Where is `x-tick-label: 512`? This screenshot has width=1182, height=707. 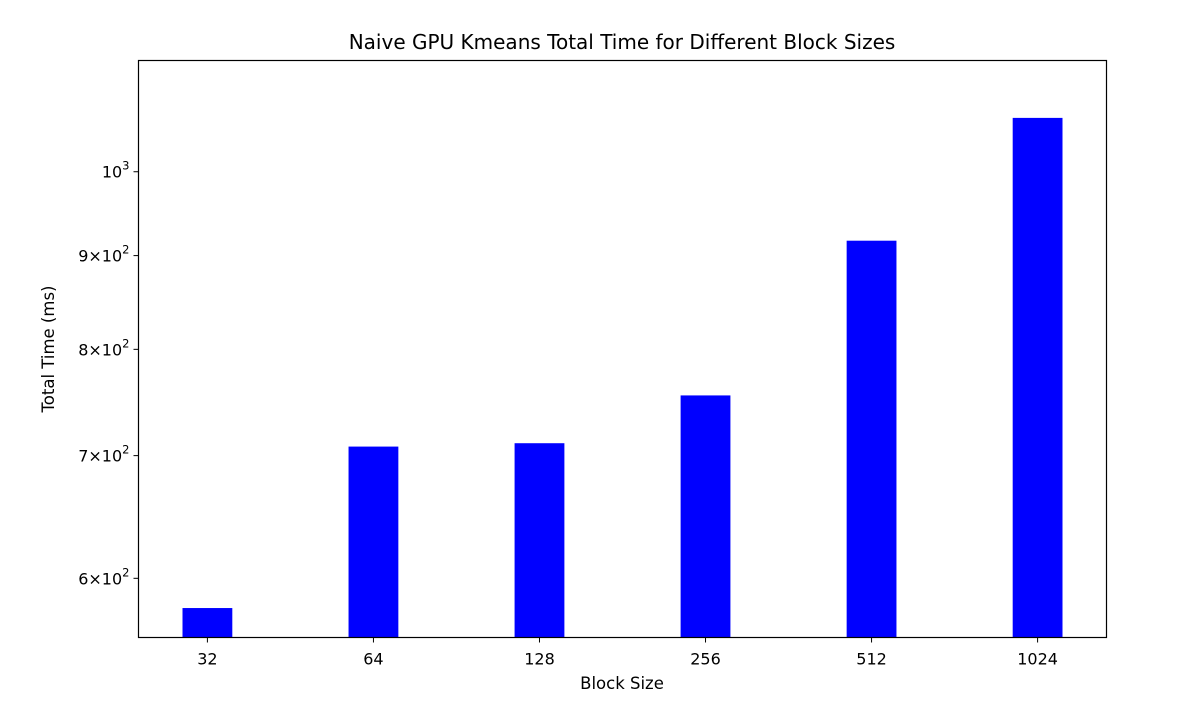 x-tick-label: 512 is located at coordinates (871, 659).